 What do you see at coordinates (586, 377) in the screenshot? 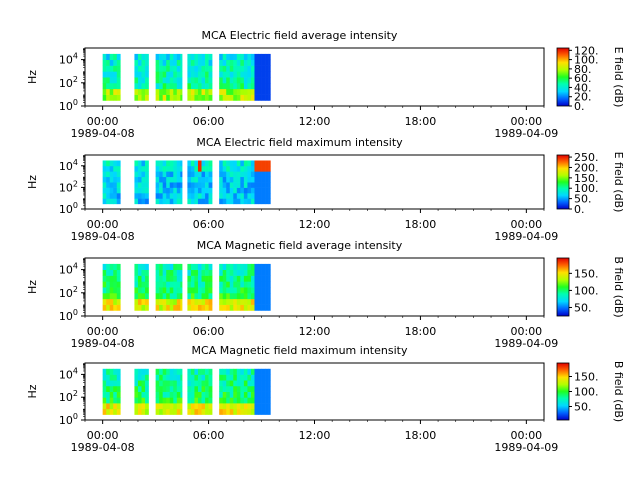
I see `colorbar-tick-label: 150.` at bounding box center [586, 377].